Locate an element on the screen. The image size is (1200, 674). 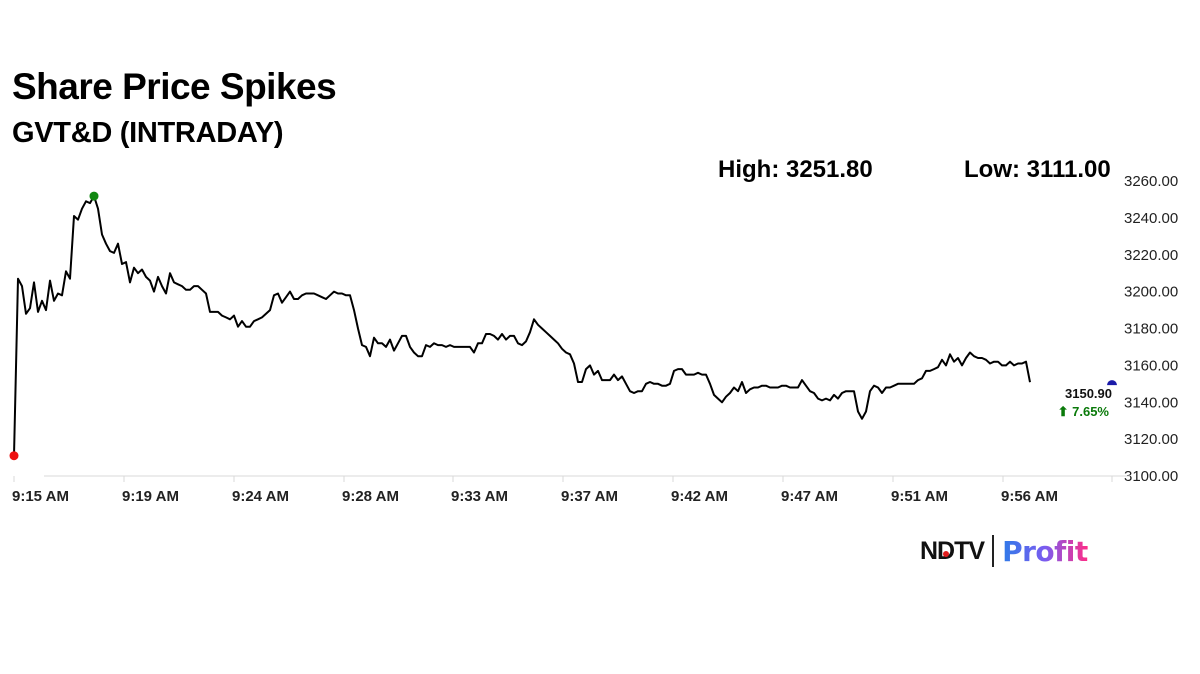
x-tick-label: 9:47 AM is located at coordinates (809, 496).